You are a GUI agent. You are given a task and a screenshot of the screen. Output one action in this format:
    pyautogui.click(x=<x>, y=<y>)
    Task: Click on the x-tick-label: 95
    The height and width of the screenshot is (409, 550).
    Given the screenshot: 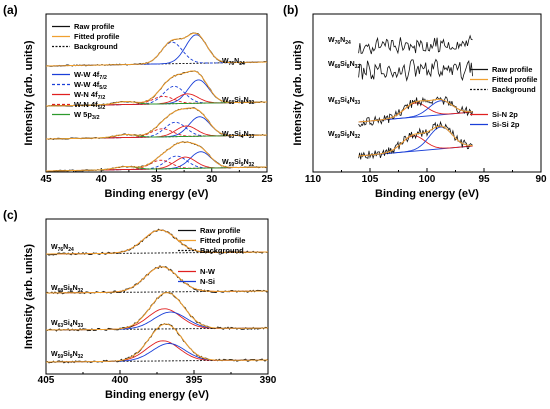 What is the action you would take?
    pyautogui.click(x=484, y=179)
    